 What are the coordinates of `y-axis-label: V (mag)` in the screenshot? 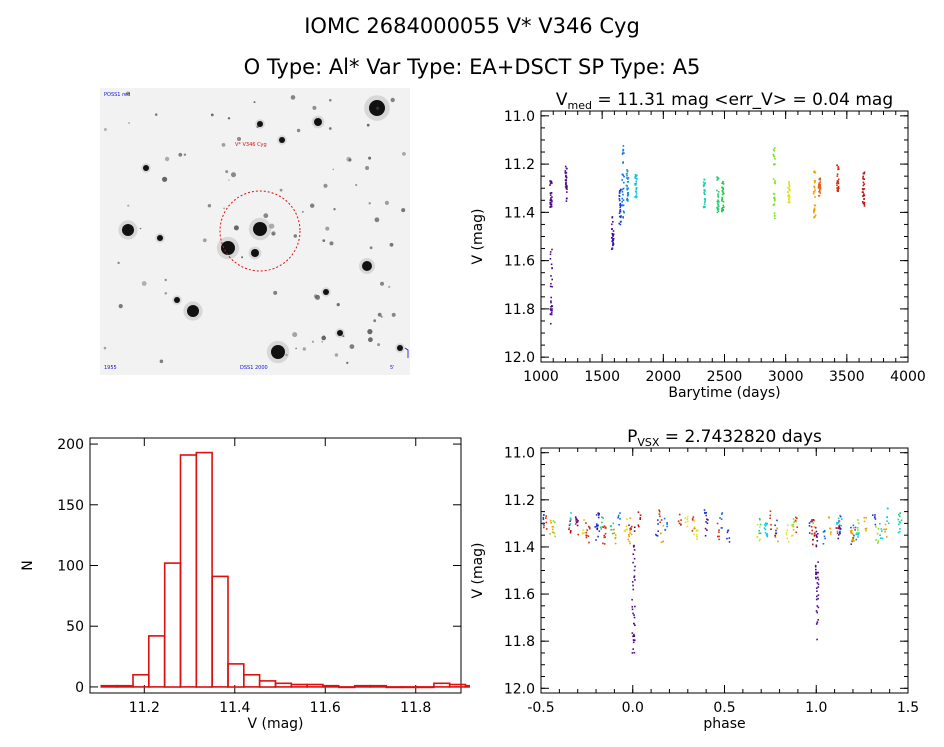 It's located at (478, 236).